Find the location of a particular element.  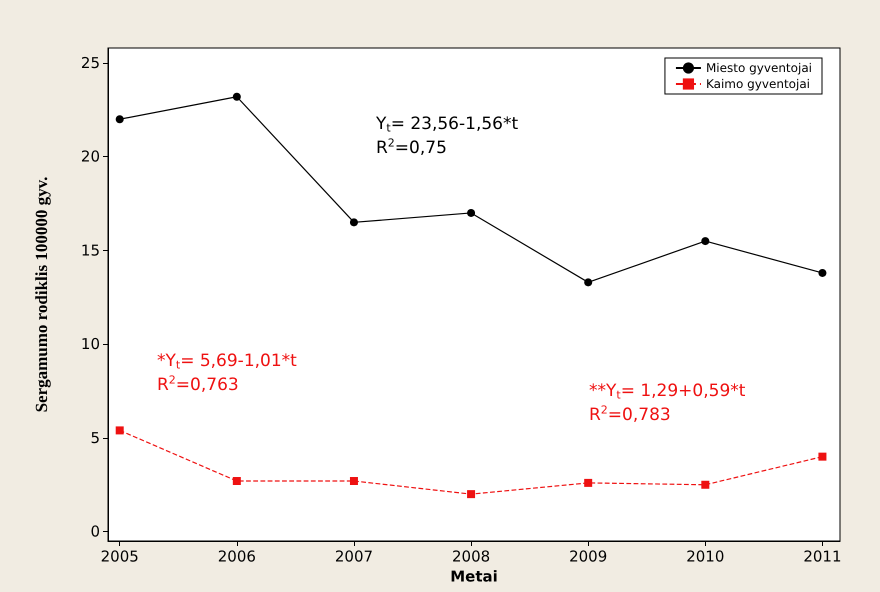

y-tick-label: 20 is located at coordinates (90, 157).